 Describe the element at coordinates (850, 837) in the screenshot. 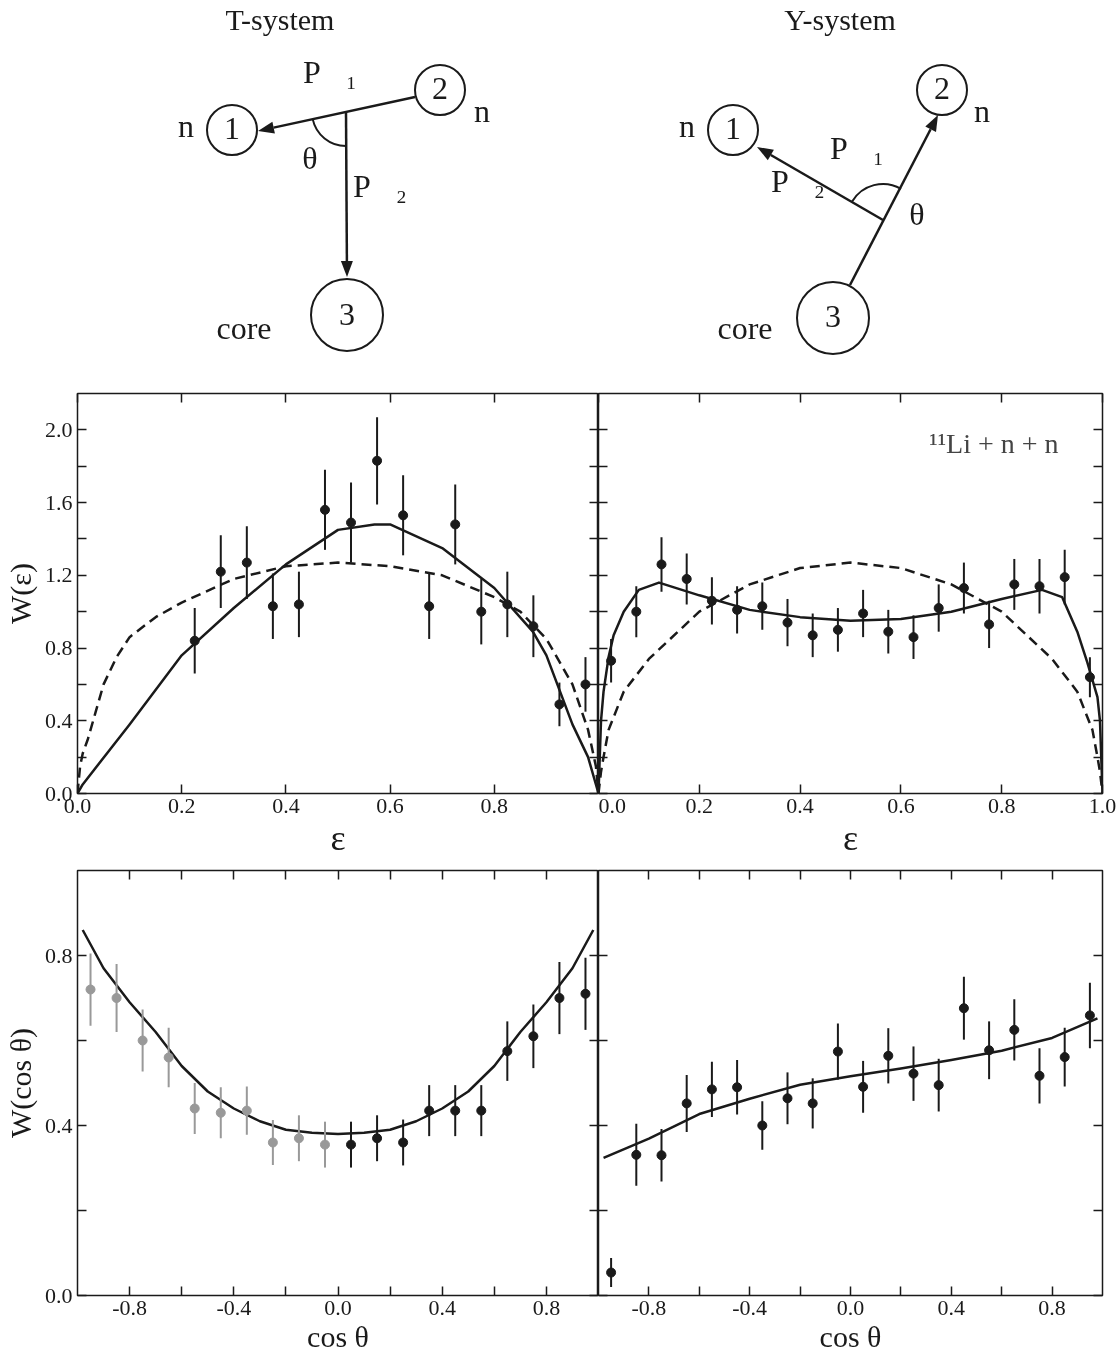

I see `x-axis-title: ε` at that location.